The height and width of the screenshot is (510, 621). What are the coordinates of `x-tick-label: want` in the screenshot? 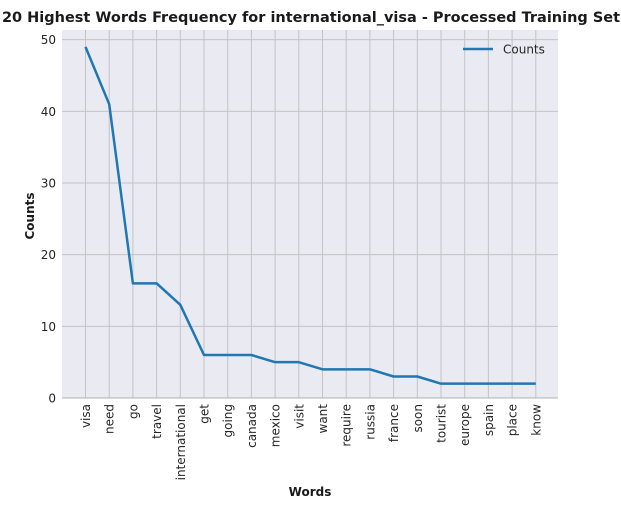 It's located at (323, 419).